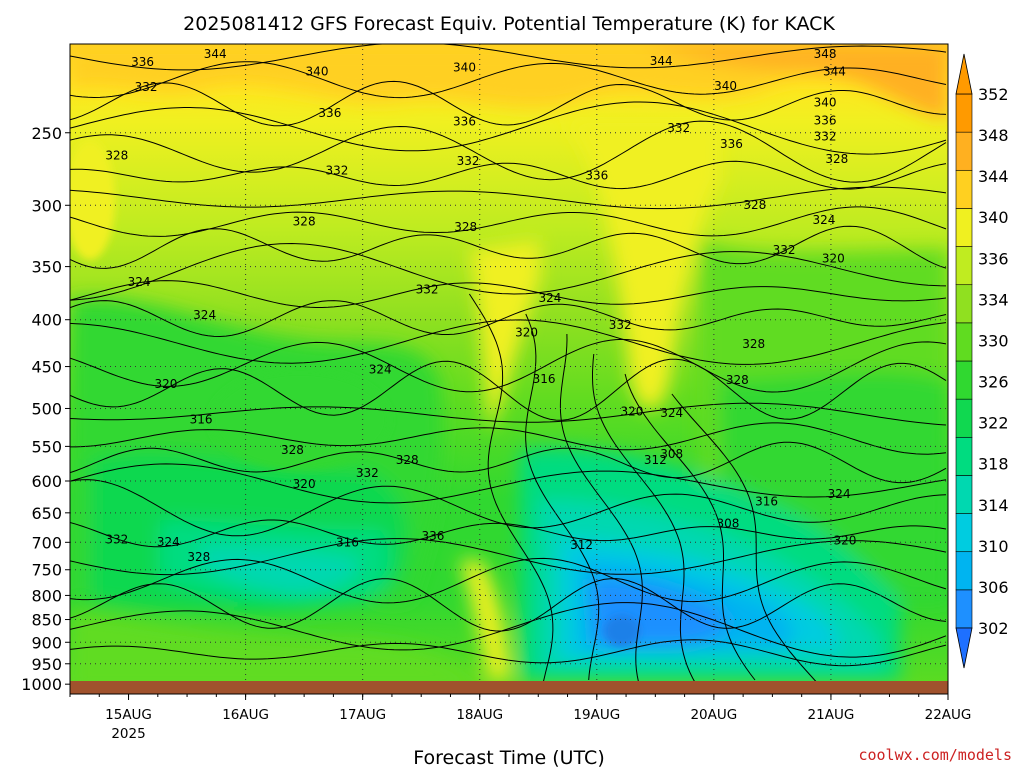 The width and height of the screenshot is (1024, 768). What do you see at coordinates (935, 755) in the screenshot?
I see `credit-text: coolwx.com/models` at bounding box center [935, 755].